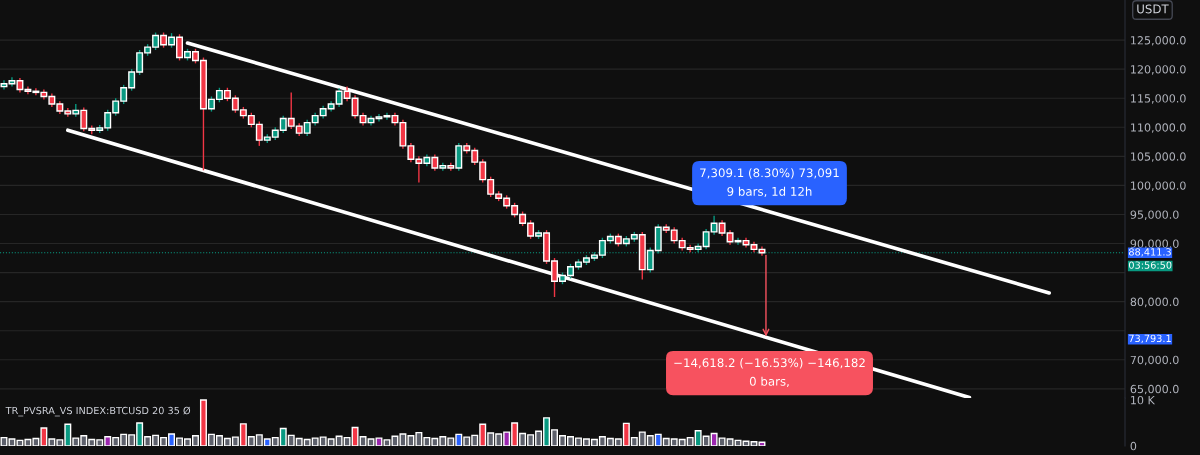  What do you see at coordinates (1150, 265) in the screenshot?
I see `text: 03:56:50` at bounding box center [1150, 265].